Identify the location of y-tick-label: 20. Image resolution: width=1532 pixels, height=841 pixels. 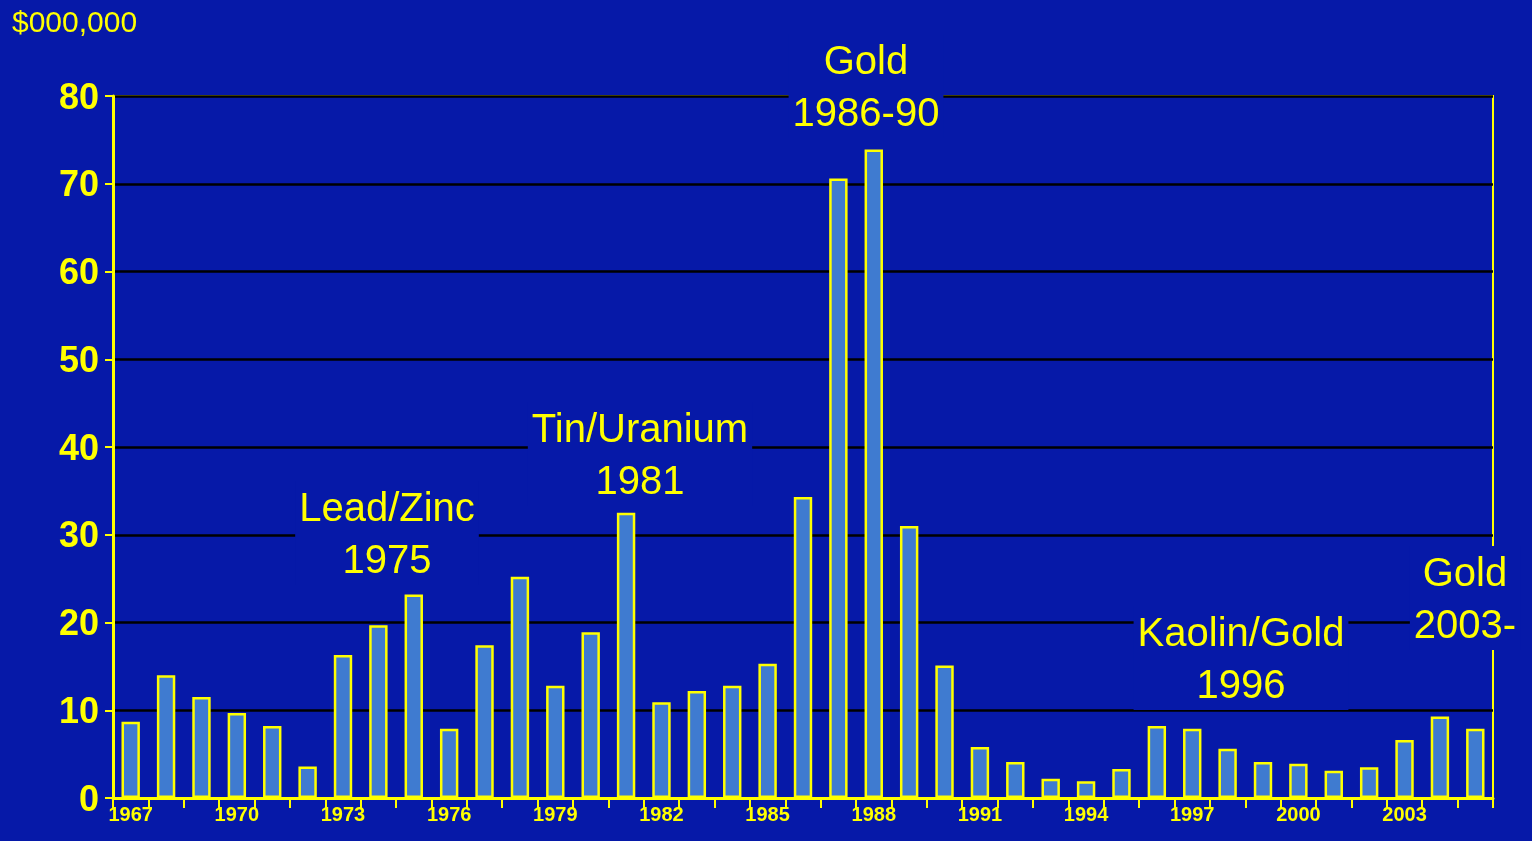
(78, 622).